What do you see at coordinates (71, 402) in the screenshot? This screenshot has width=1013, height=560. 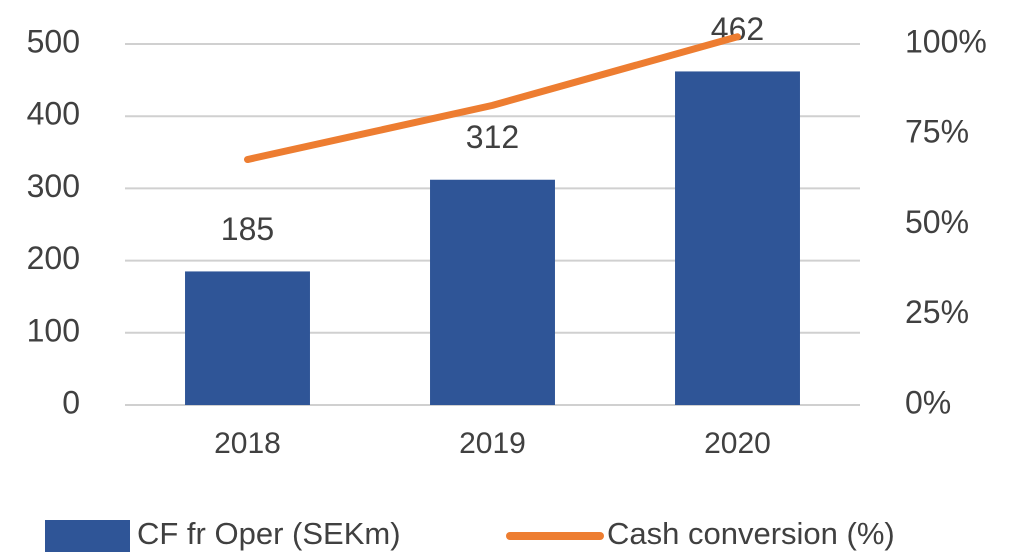 I see `y-tick-label: 0` at bounding box center [71, 402].